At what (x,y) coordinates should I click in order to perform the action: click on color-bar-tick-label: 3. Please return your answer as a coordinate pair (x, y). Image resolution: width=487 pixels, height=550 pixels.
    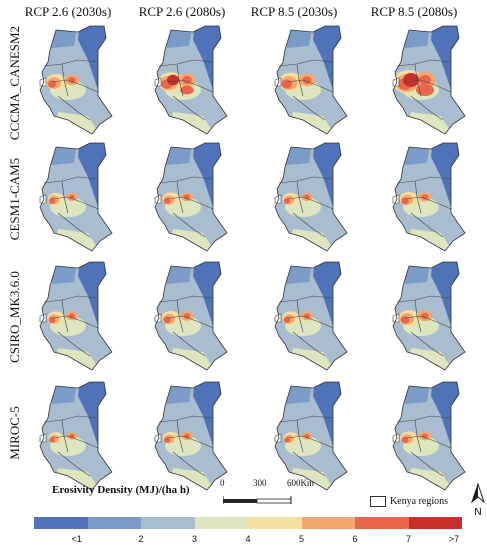
    Looking at the image, I should click on (194, 539).